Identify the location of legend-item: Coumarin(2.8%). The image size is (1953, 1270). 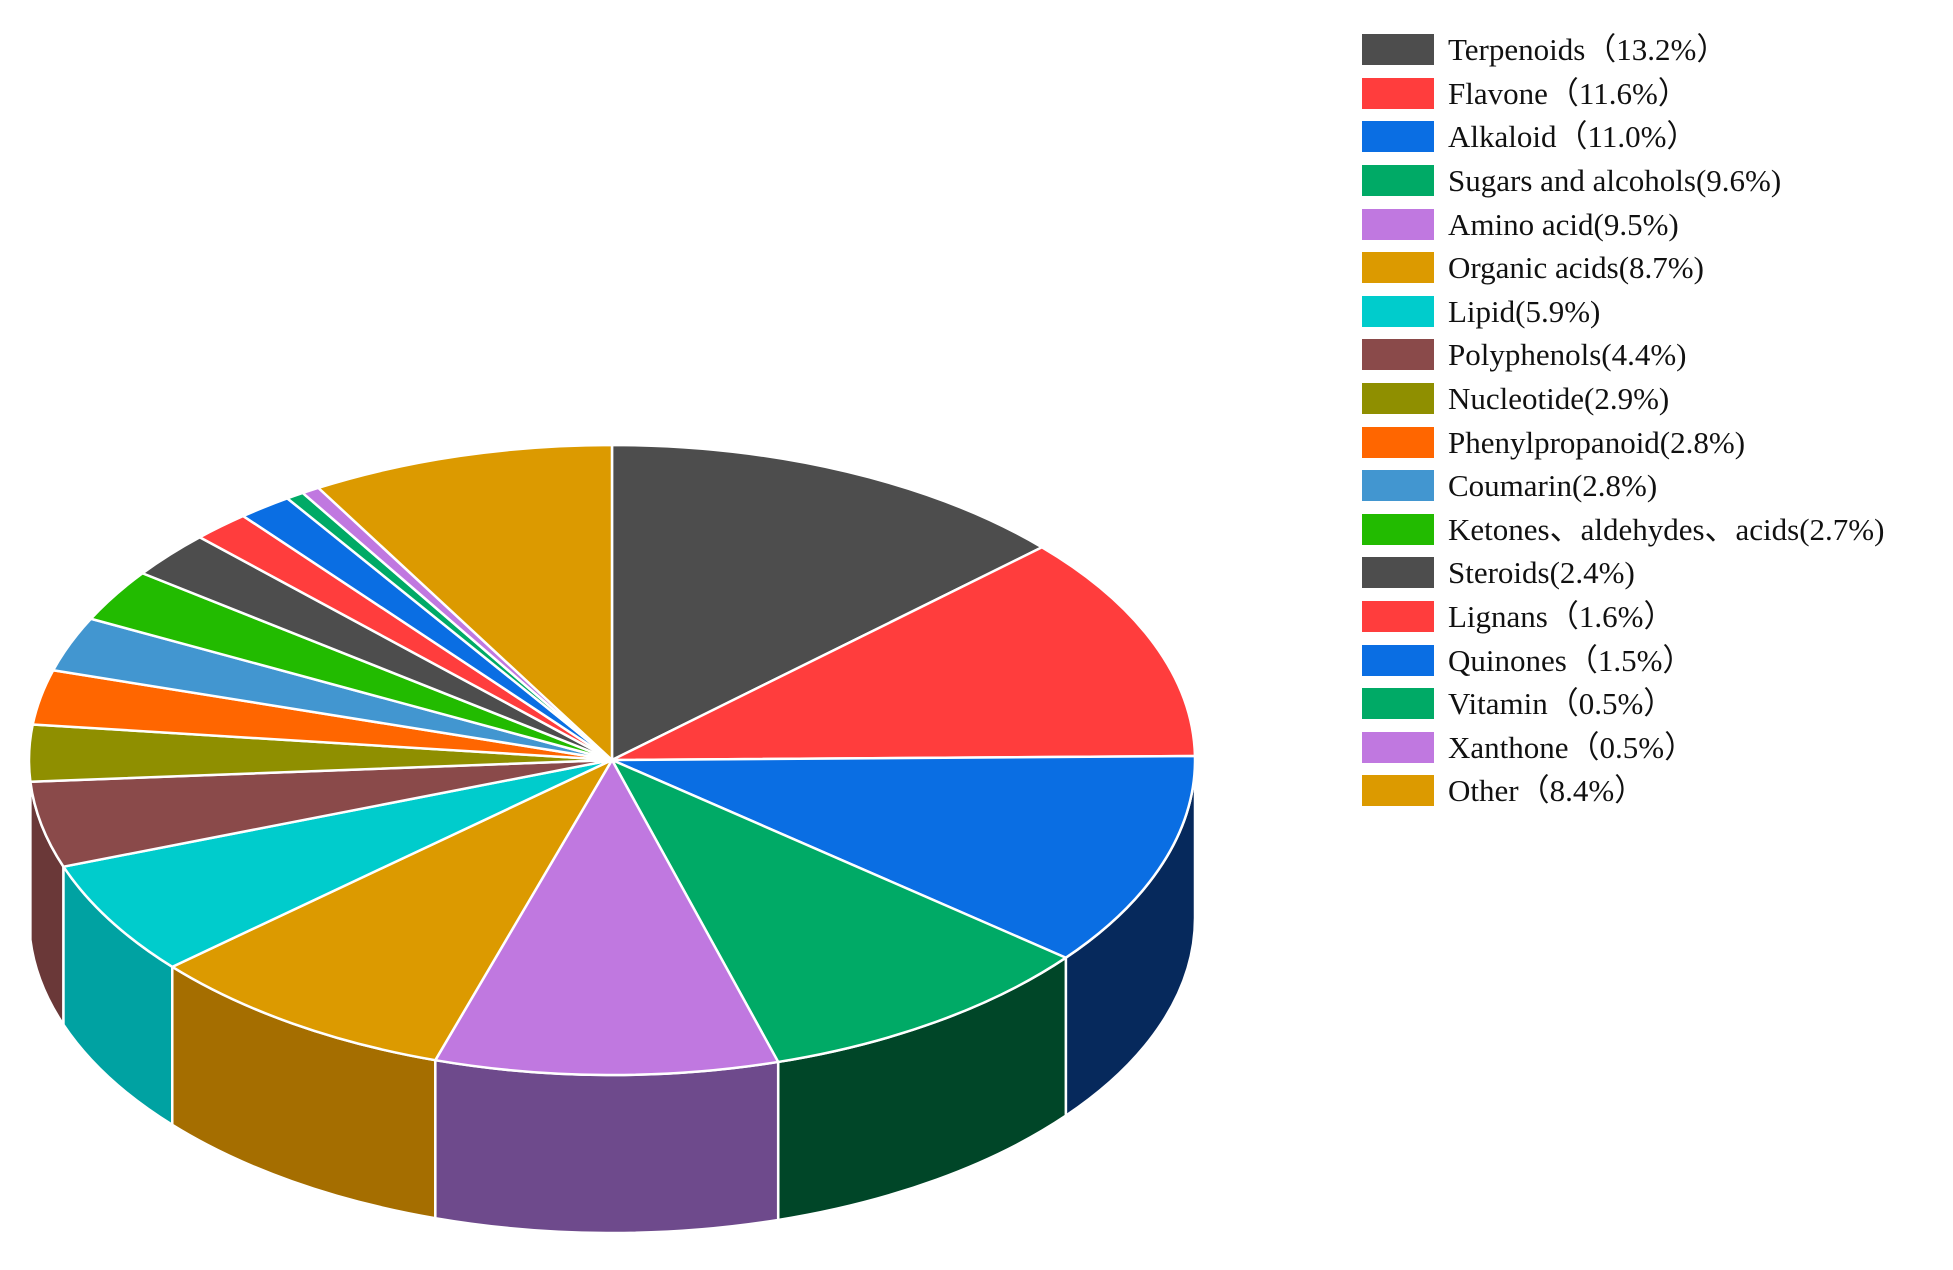
(1623, 486).